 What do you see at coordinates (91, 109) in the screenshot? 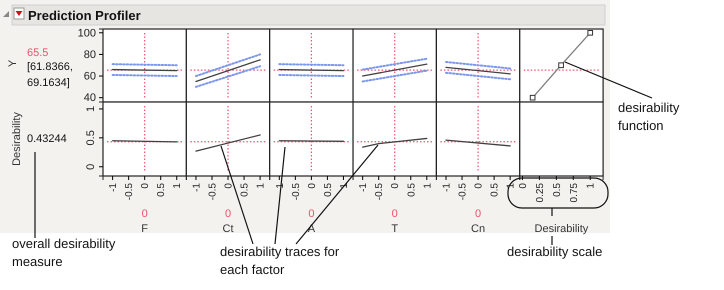
I see `y-tick-label: 1` at bounding box center [91, 109].